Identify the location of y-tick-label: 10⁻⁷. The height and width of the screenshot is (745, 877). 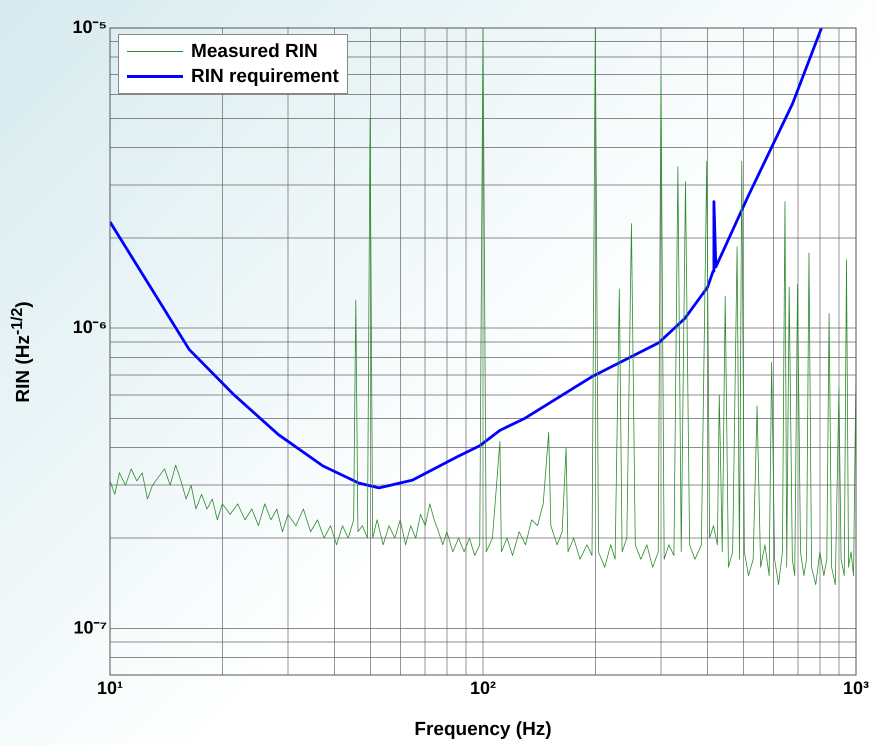
(90, 627).